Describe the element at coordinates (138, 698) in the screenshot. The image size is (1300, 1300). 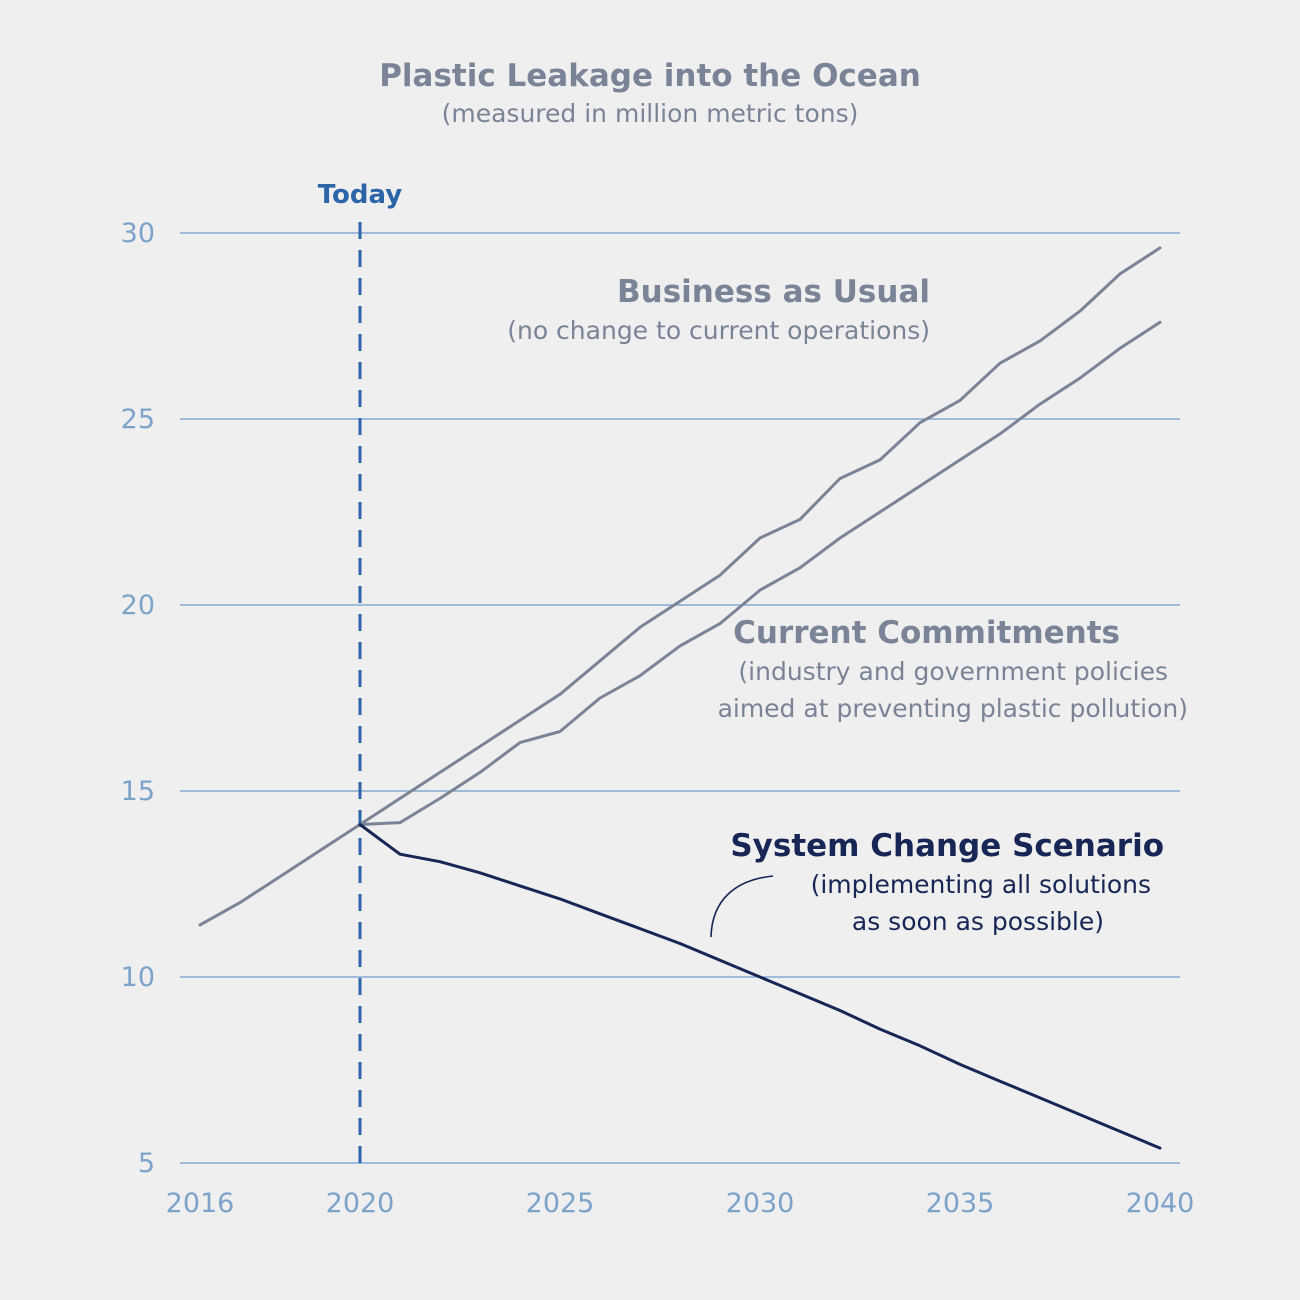
I see `y-axis-ticks: 30 25 20 15 10 5` at that location.